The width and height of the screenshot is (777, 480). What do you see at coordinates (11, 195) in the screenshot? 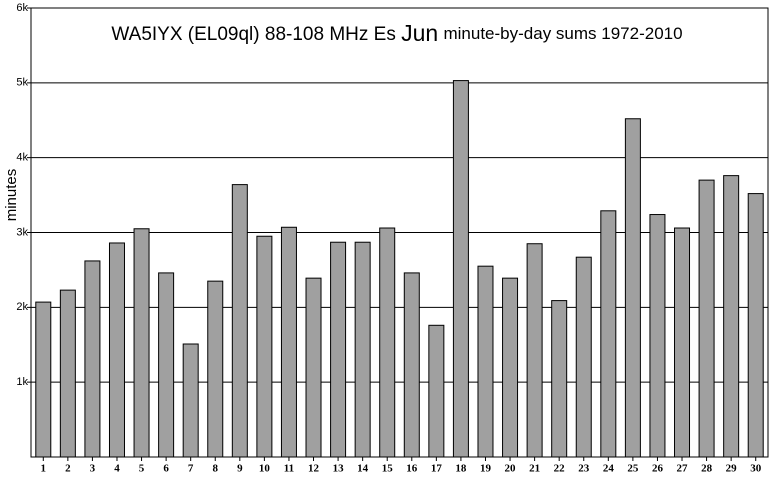
I see `y-axis-label: minutes` at bounding box center [11, 195].